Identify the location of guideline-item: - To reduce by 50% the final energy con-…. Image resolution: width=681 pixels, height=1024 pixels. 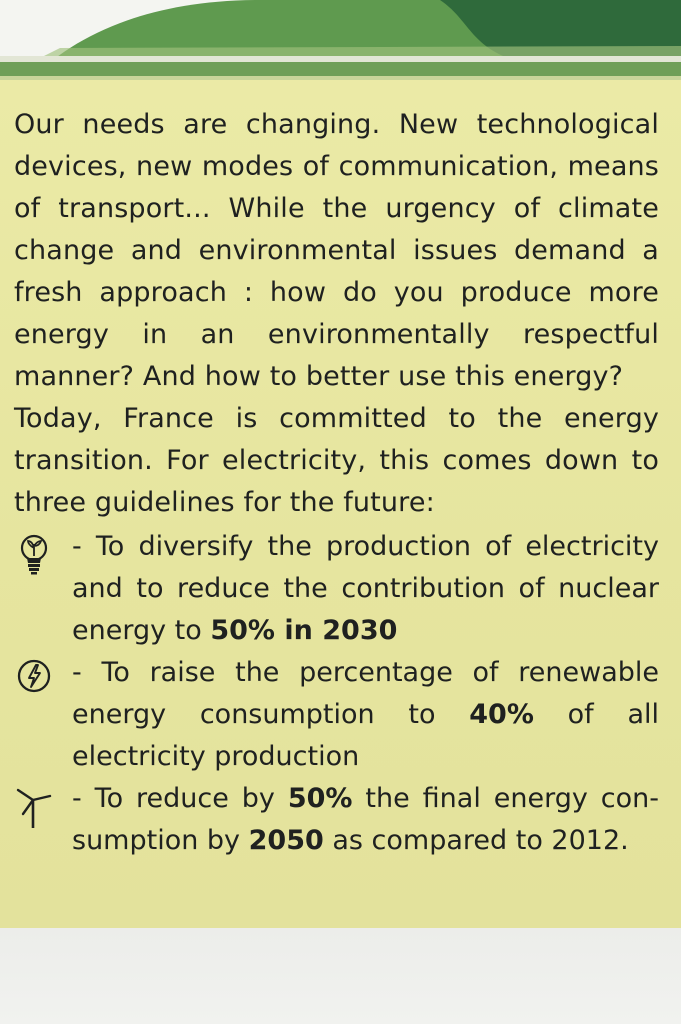
(336, 820).